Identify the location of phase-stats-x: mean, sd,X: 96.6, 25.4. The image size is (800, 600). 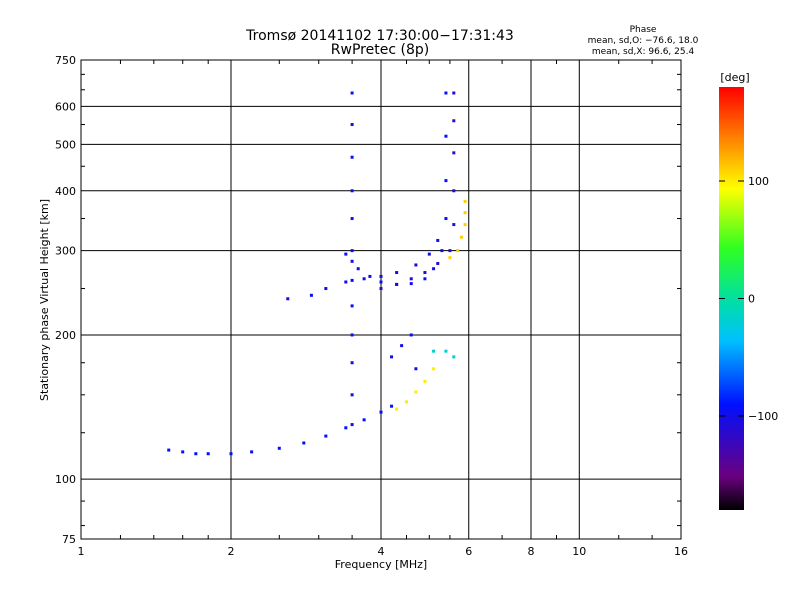
(643, 52).